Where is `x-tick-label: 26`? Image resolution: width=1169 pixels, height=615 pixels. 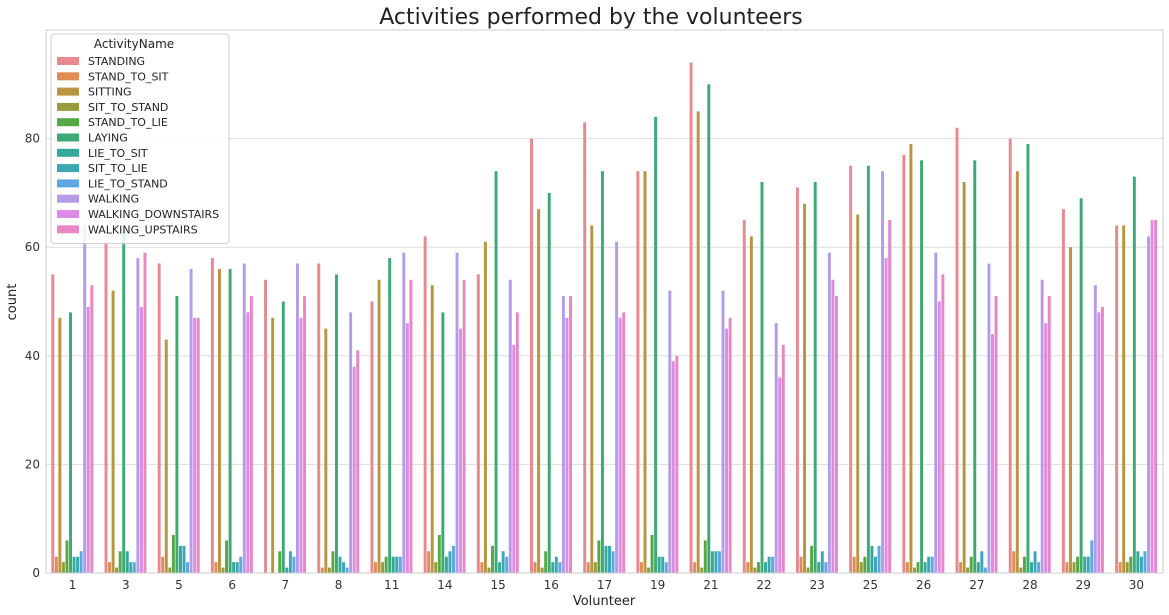
x-tick-label: 26 is located at coordinates (923, 585).